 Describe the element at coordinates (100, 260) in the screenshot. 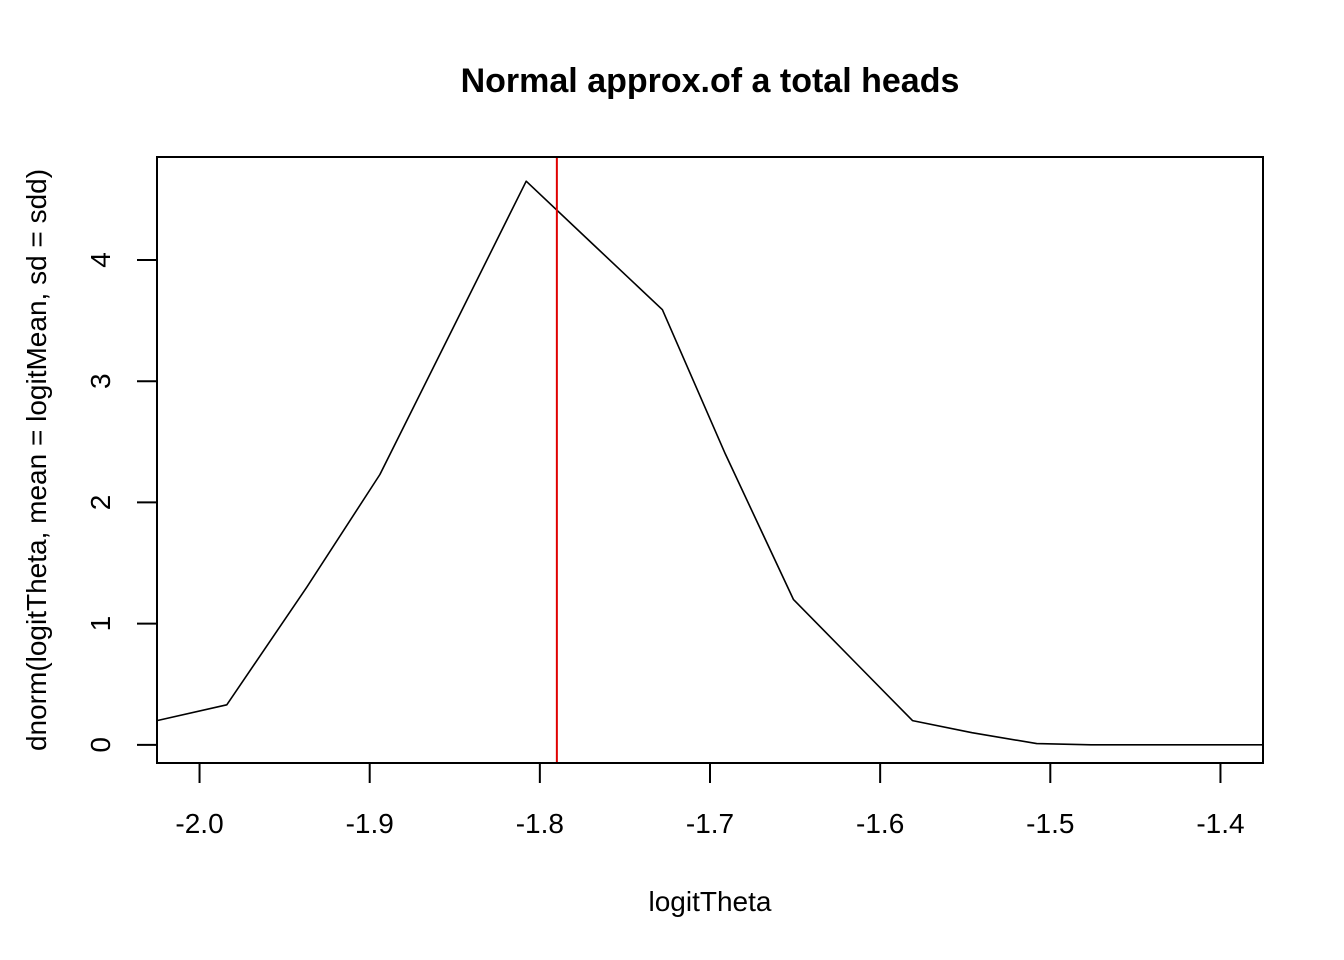

I see `y-tick-label: 4` at that location.